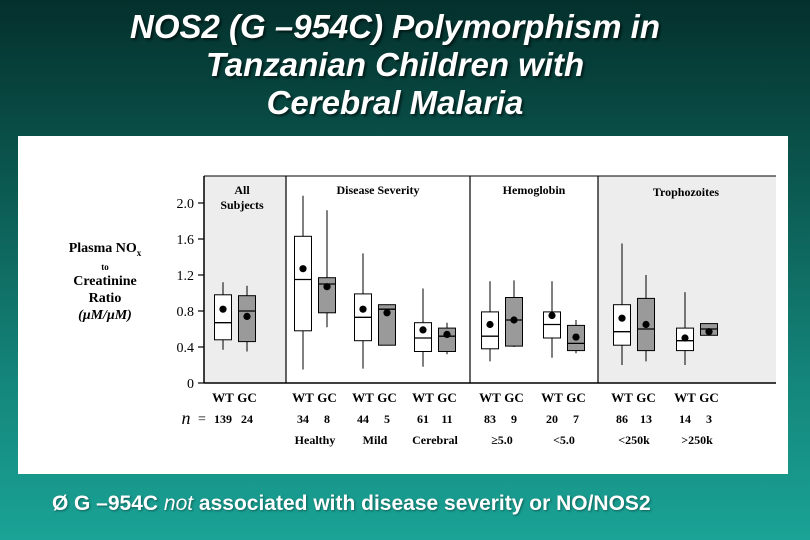  I want to click on slide-title-line-3: Cerebral Malaria, so click(395, 102).